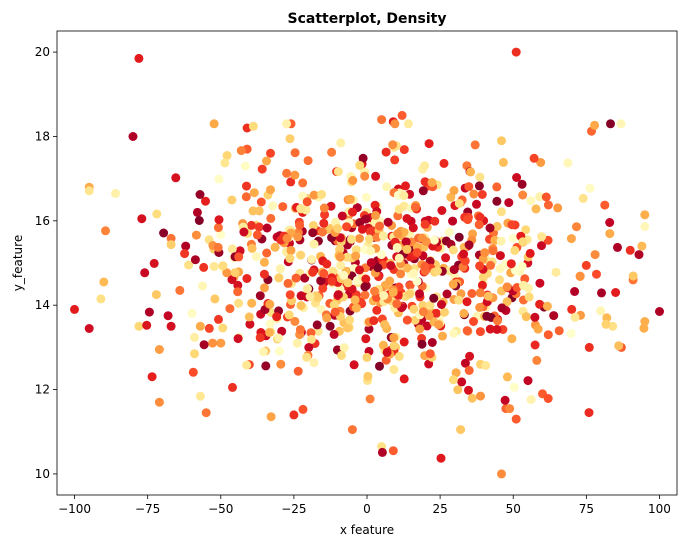  I want to click on x-tick-label: 75, so click(586, 509).